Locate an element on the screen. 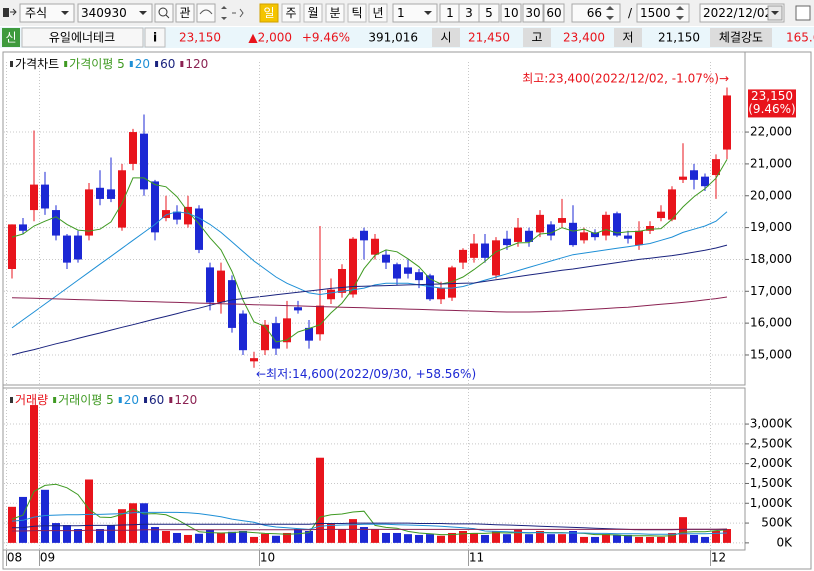 The width and height of the screenshot is (814, 571). code-input is located at coordinates (115, 13).